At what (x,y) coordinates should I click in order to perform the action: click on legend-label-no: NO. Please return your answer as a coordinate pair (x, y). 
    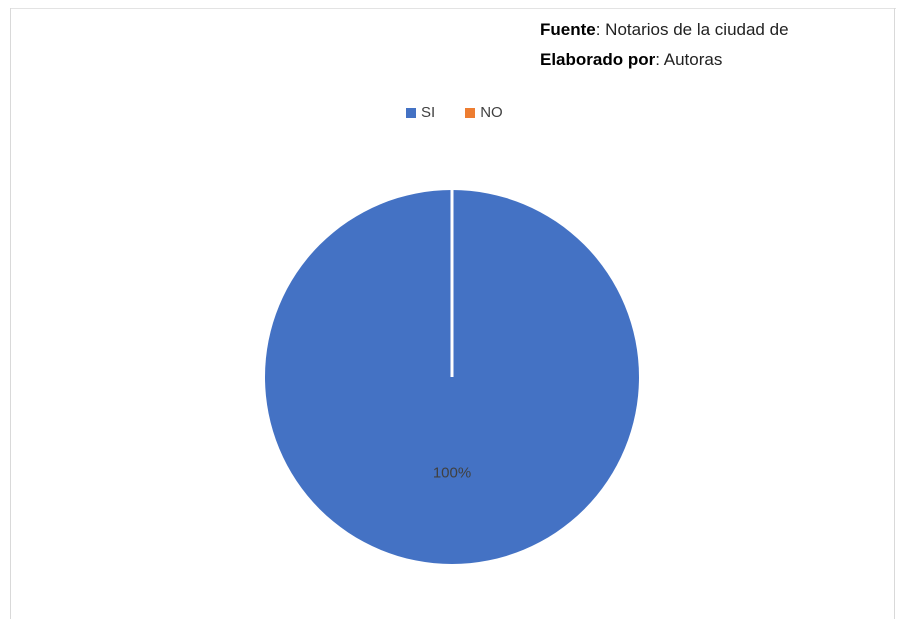
    Looking at the image, I should click on (491, 112).